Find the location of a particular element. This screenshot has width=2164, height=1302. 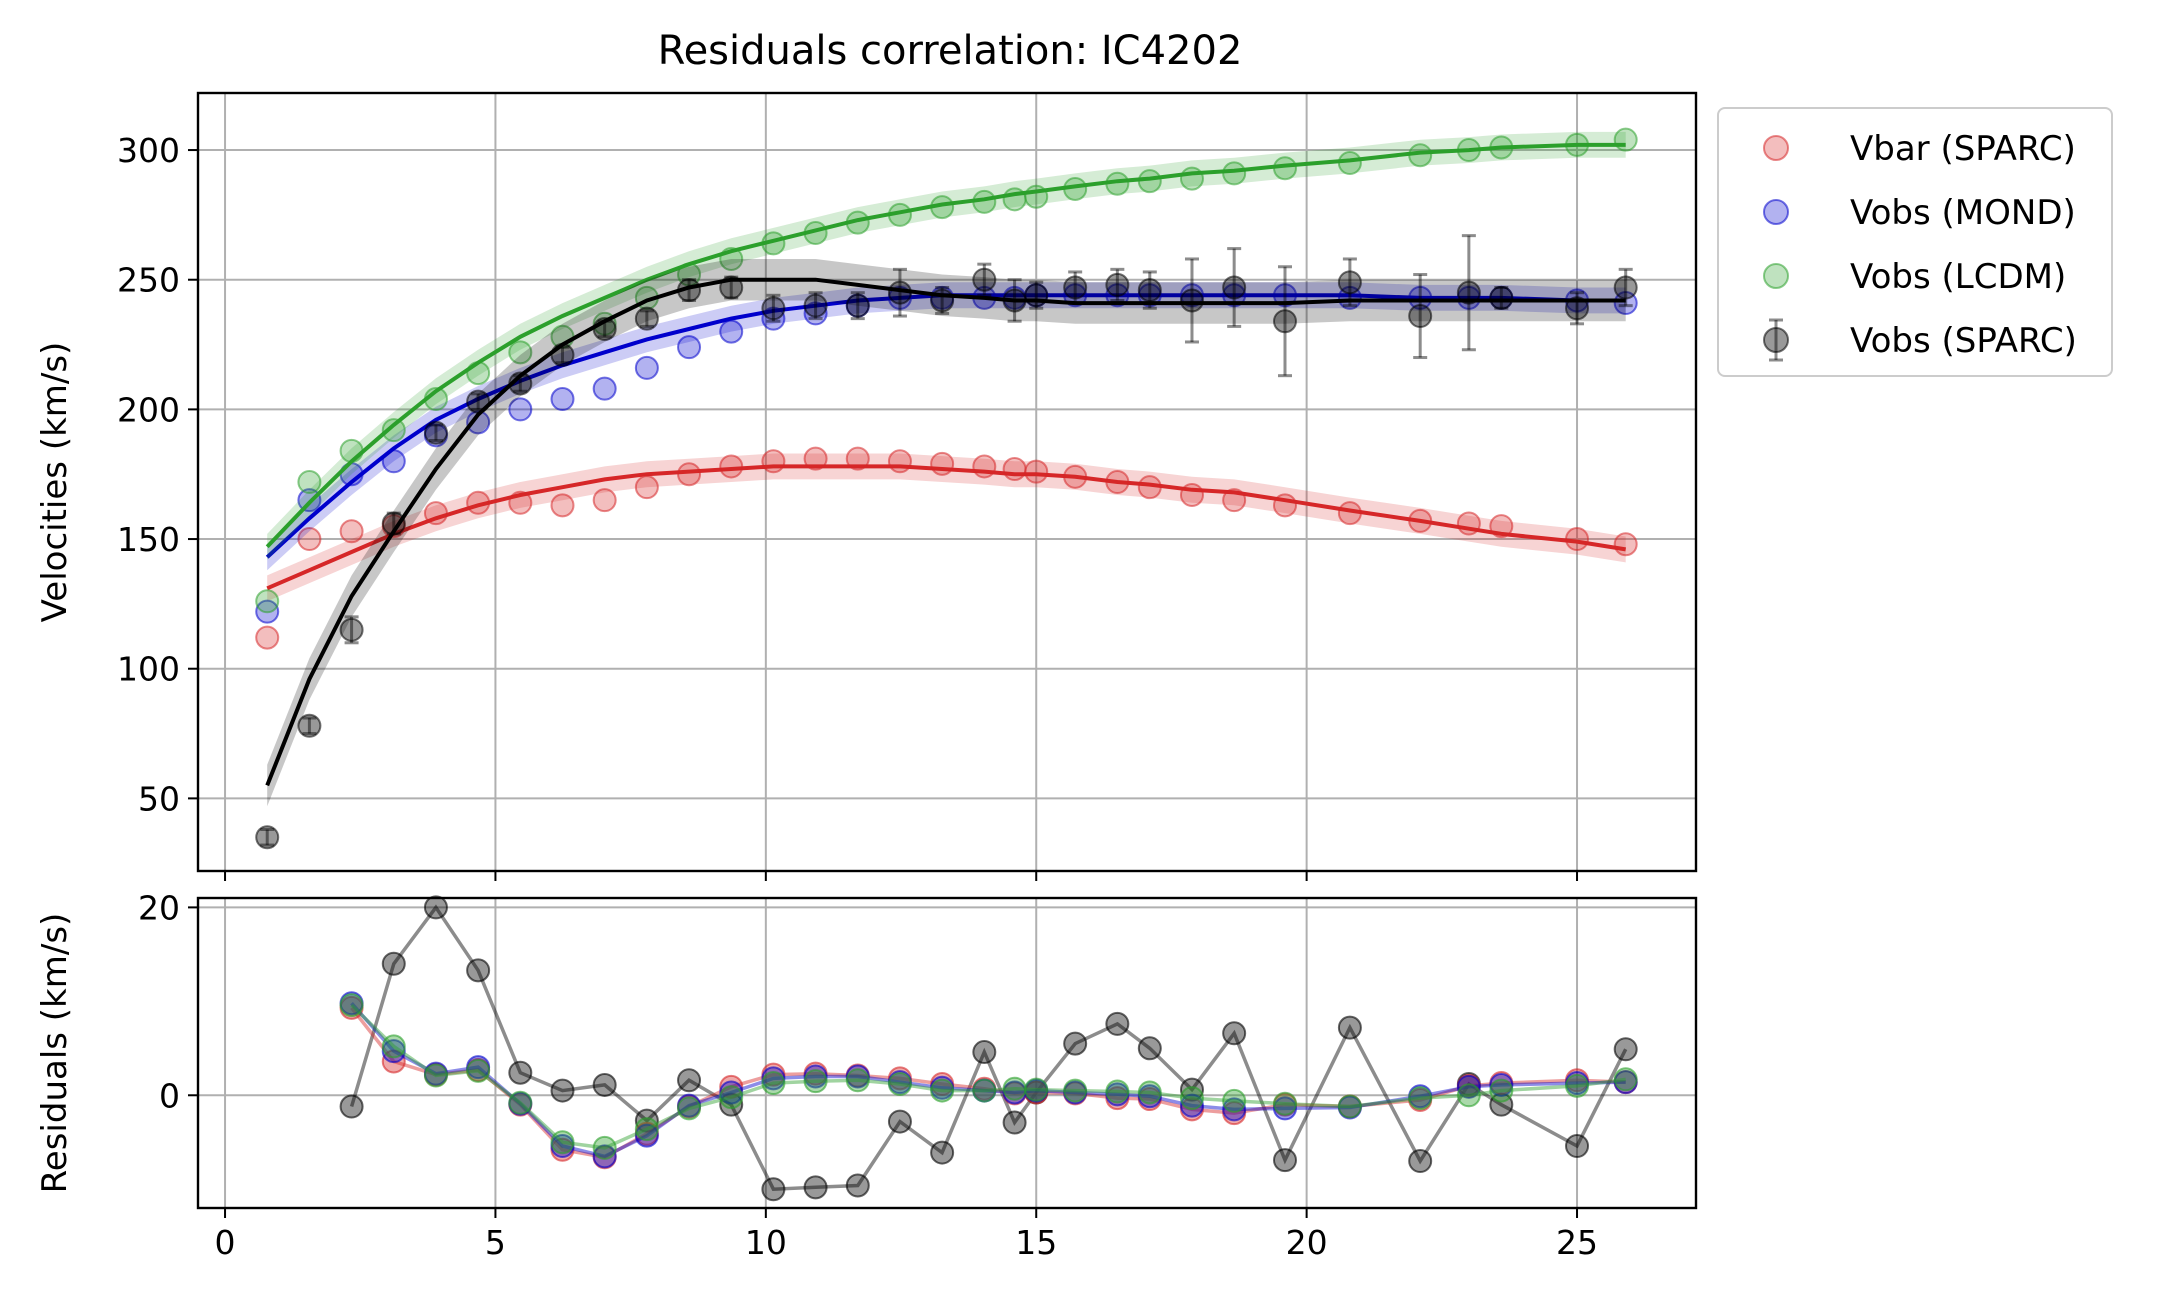

legend-marker-vbar is located at coordinates (1776, 148).